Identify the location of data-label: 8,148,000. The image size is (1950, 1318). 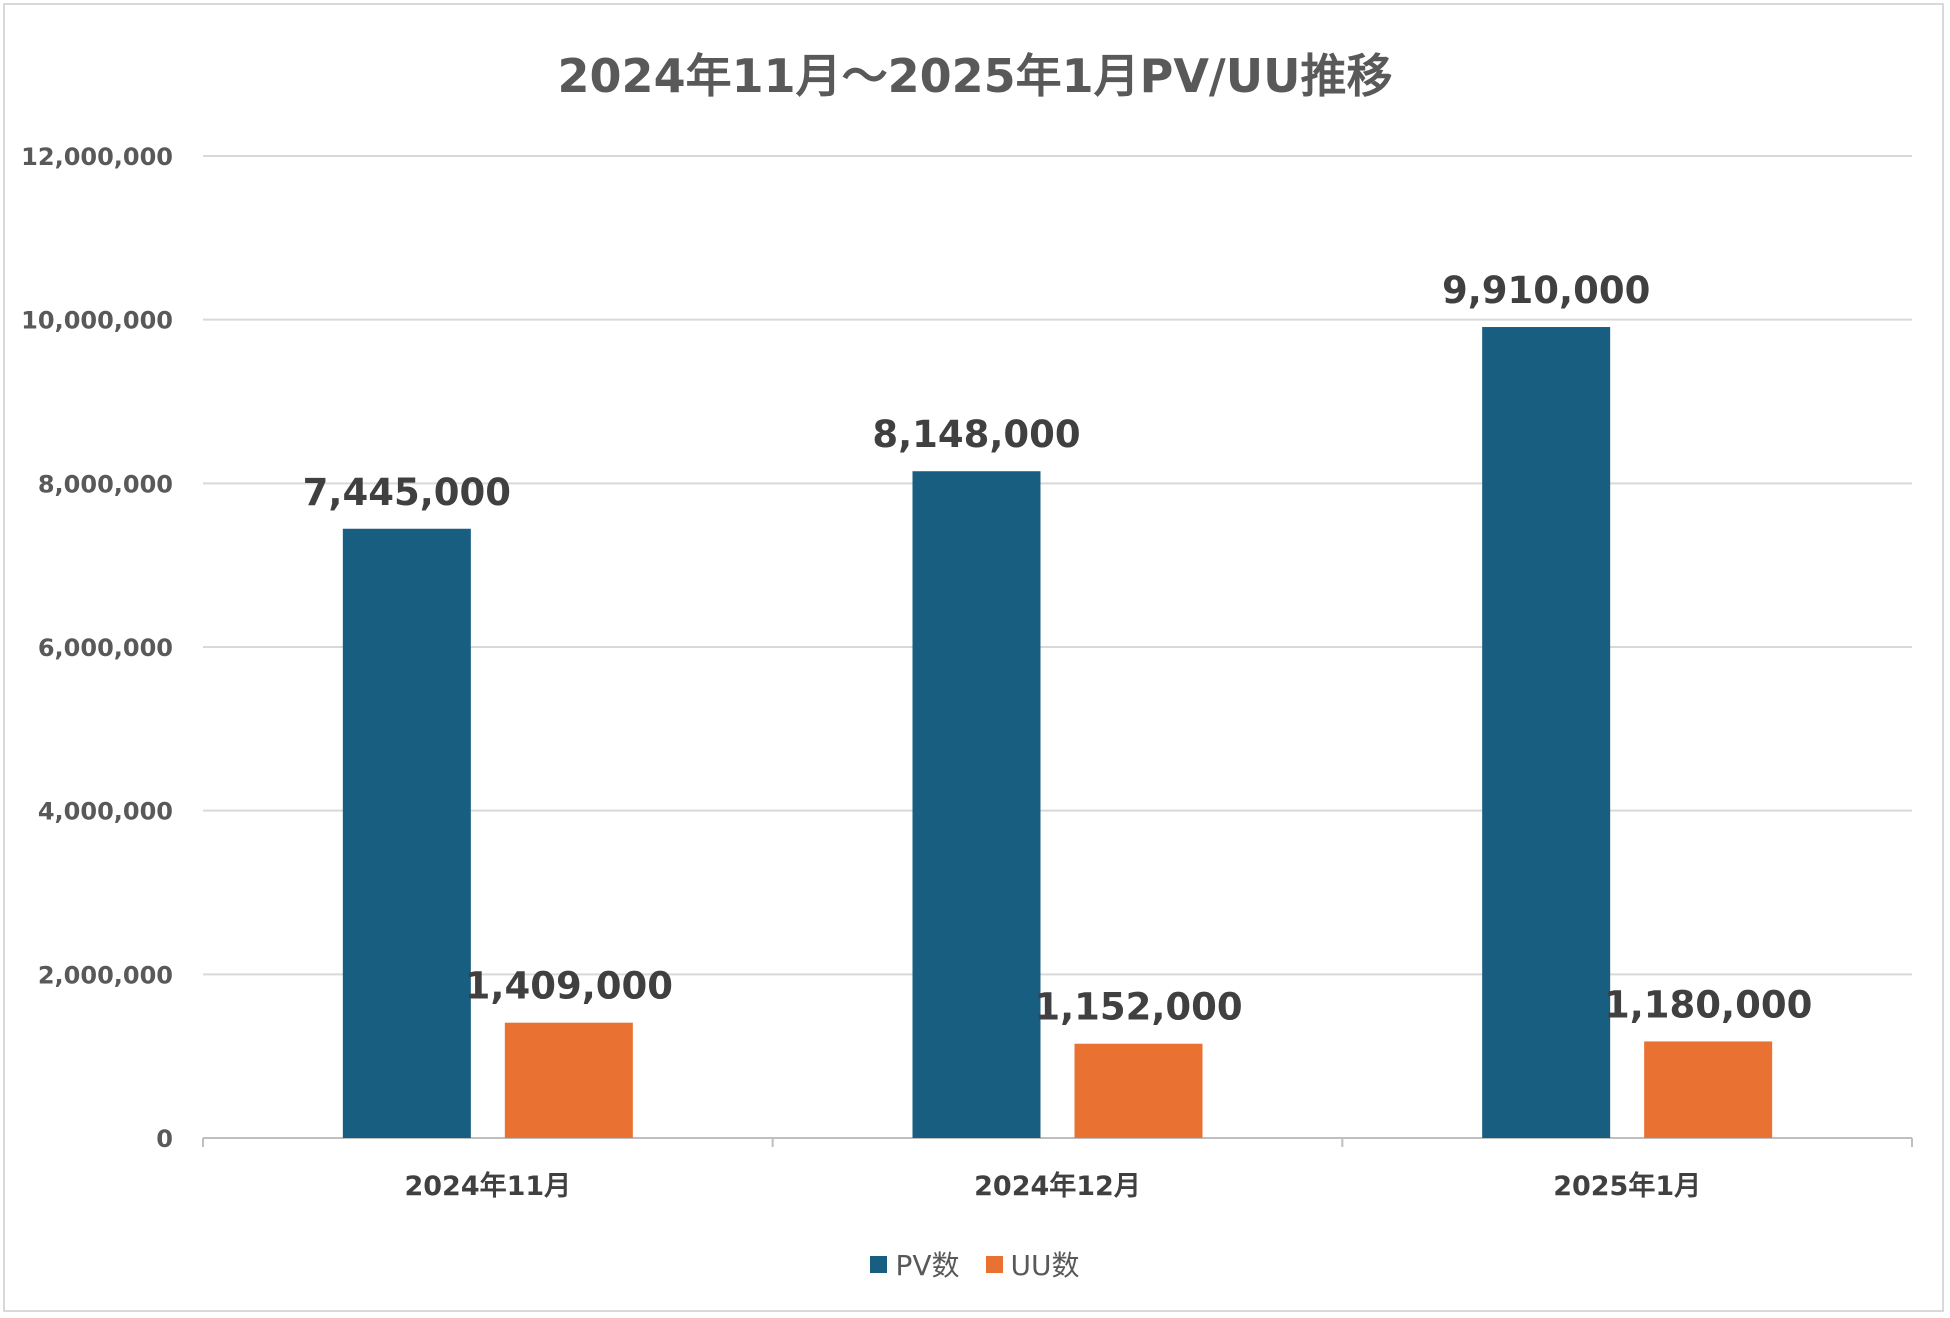
(976, 434).